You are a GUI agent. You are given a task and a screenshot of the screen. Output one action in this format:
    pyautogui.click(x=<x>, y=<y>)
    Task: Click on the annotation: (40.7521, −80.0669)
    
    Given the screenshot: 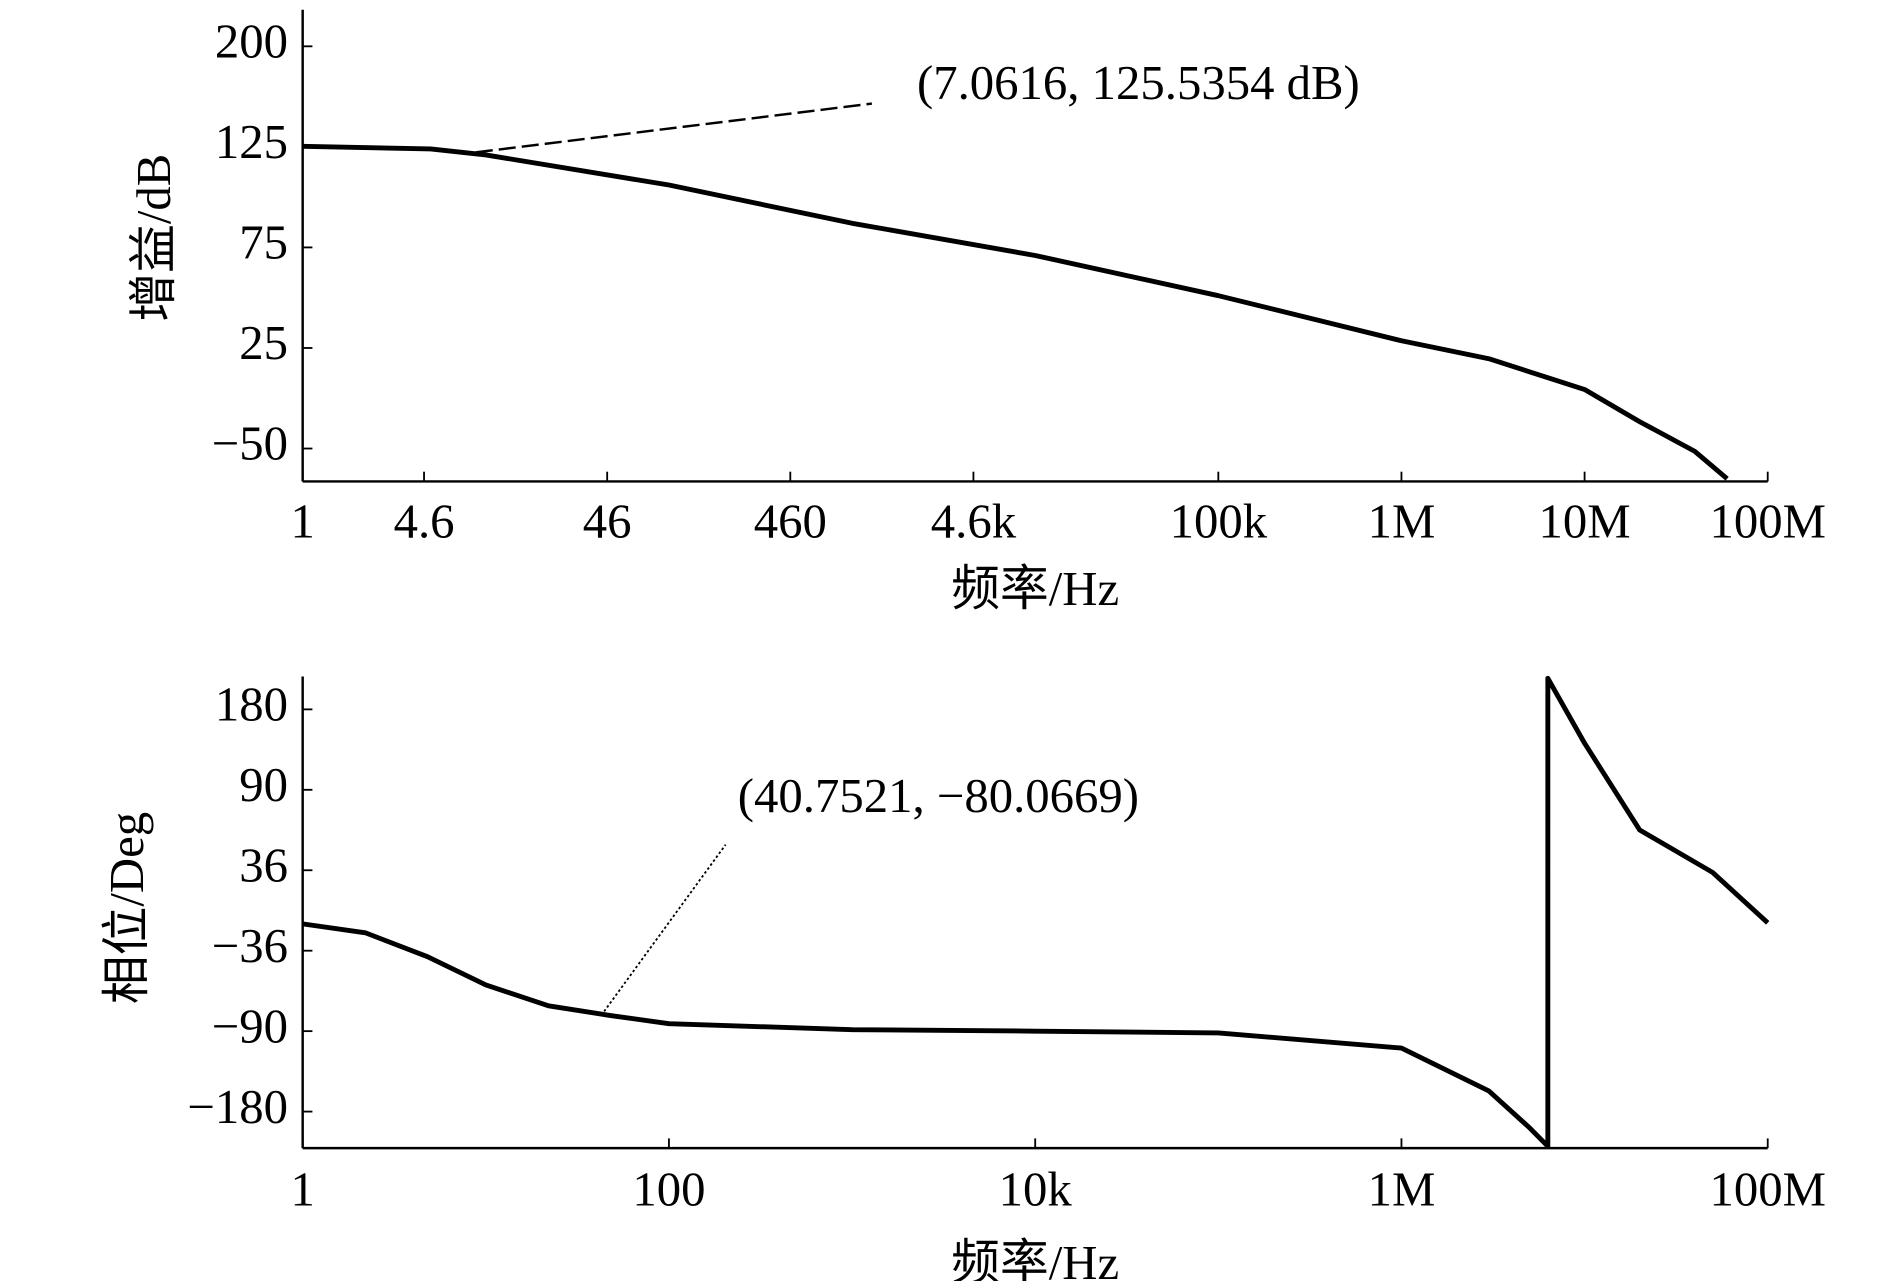 What is the action you would take?
    pyautogui.click(x=938, y=796)
    